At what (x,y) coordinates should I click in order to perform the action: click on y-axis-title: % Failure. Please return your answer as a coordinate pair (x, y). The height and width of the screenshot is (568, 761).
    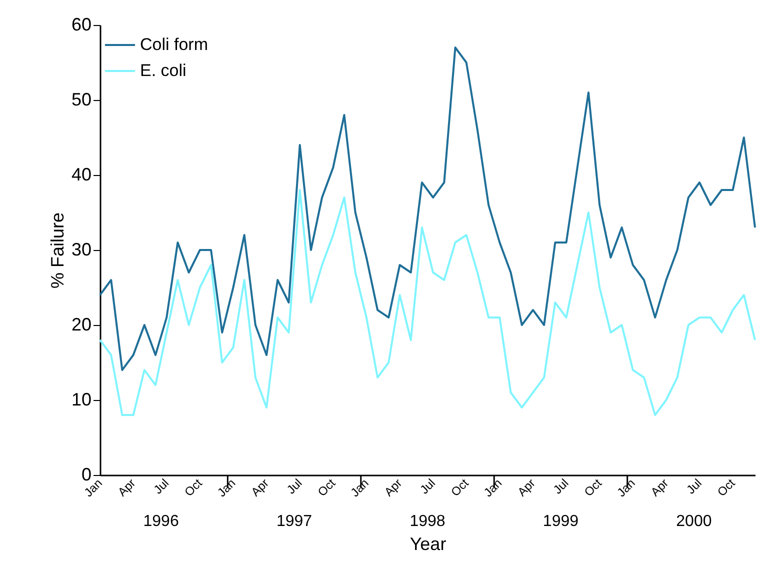
    Looking at the image, I should click on (57, 250).